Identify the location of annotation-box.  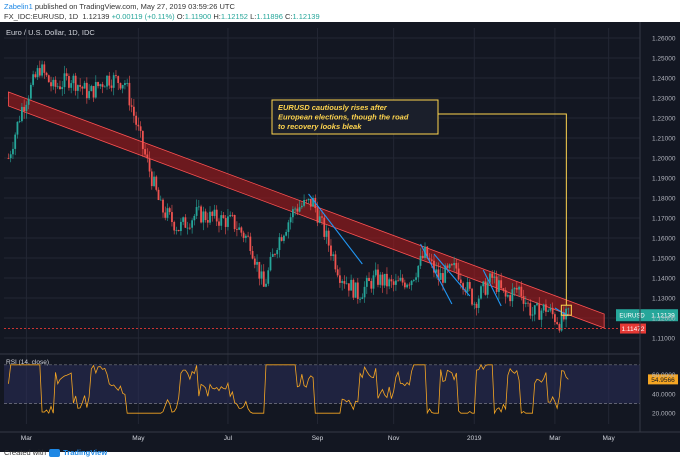
(355, 117).